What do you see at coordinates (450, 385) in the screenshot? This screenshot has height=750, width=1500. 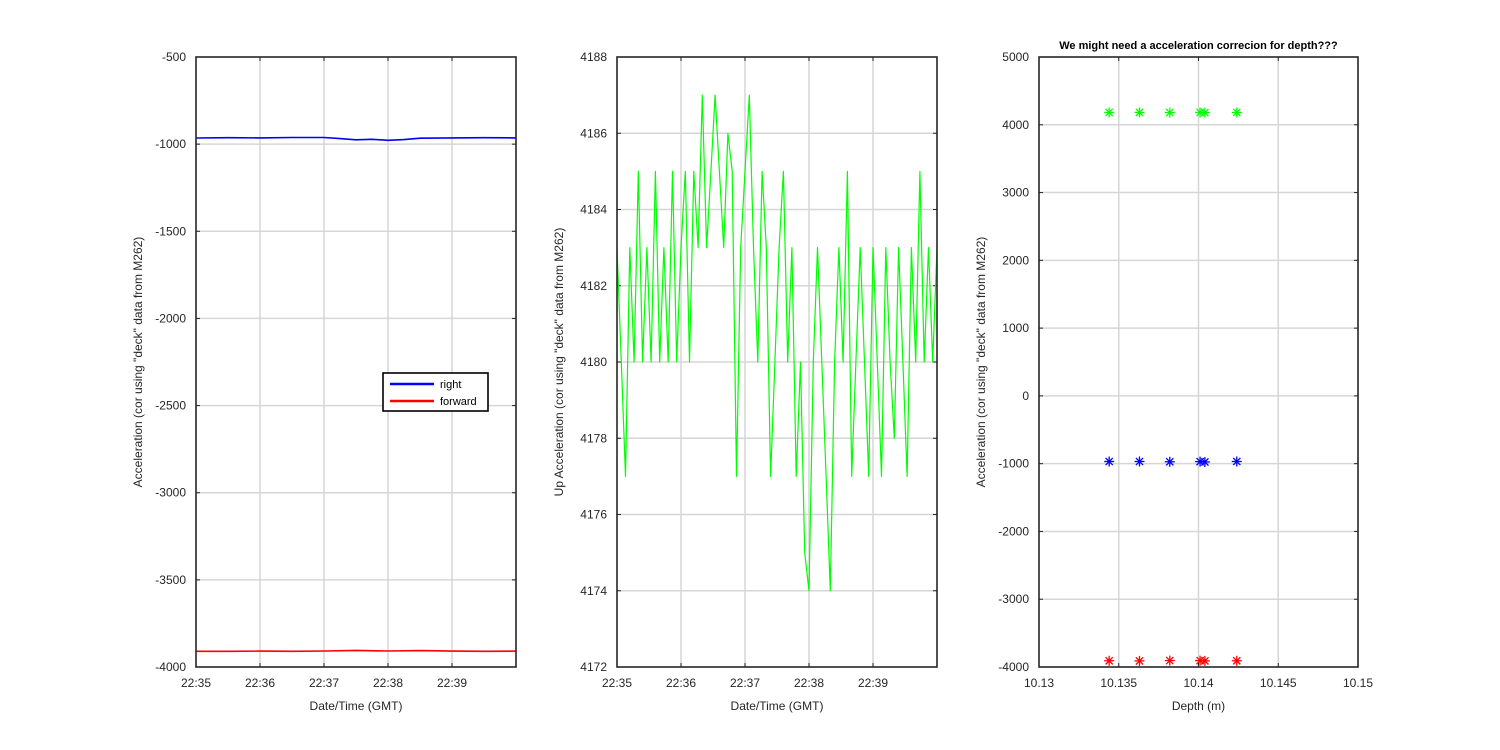 I see `legend-label-right: right` at bounding box center [450, 385].